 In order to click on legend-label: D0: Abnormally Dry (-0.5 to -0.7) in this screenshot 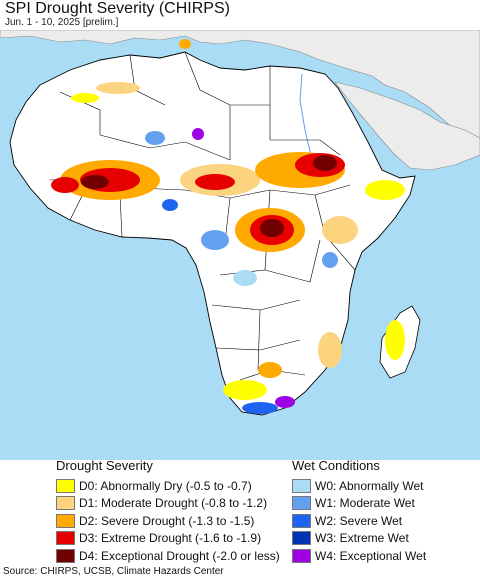, I will do `click(165, 485)`.